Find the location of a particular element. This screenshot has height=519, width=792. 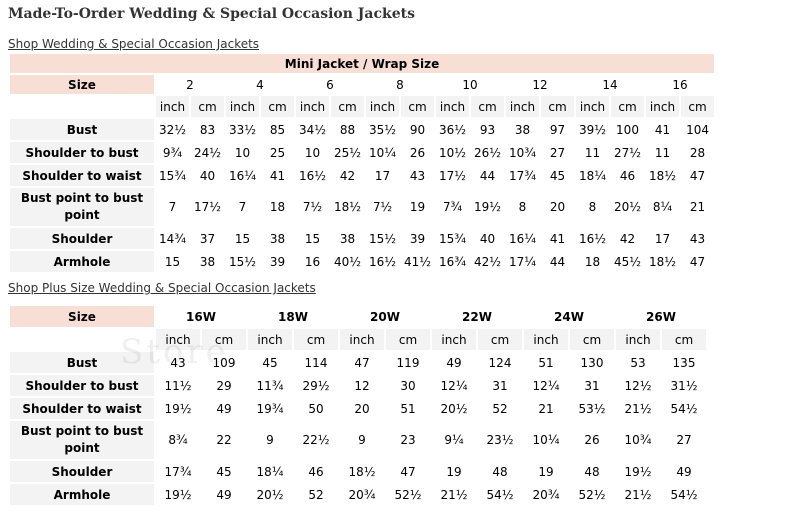

cell-value: 16¾ is located at coordinates (452, 261).